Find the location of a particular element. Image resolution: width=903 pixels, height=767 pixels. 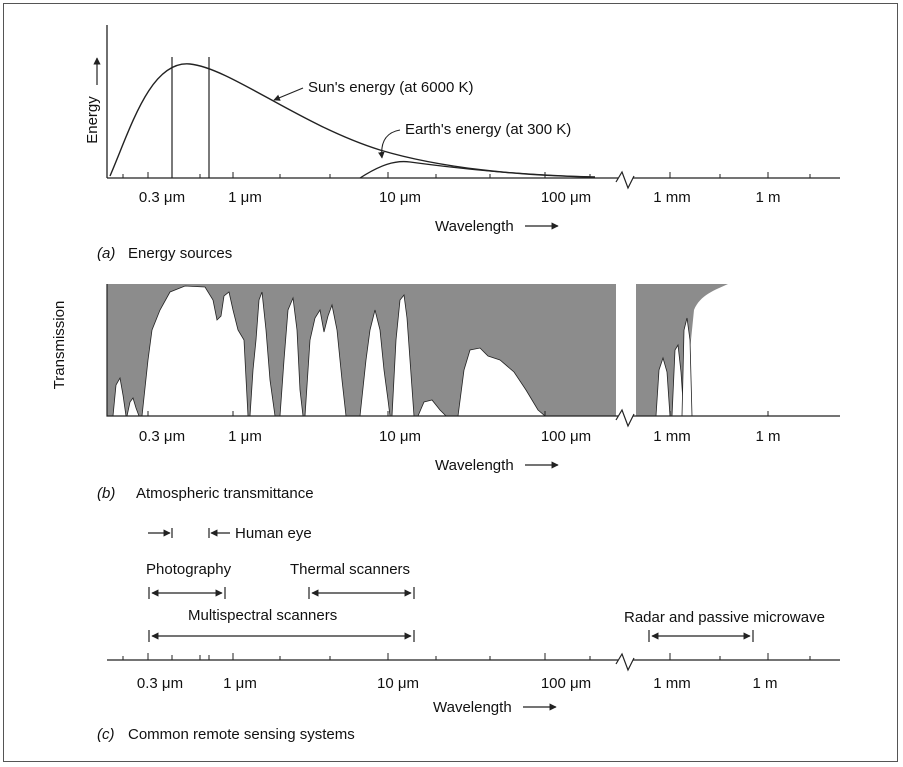

tick-label-b-1m: 1 m is located at coordinates (767, 436).